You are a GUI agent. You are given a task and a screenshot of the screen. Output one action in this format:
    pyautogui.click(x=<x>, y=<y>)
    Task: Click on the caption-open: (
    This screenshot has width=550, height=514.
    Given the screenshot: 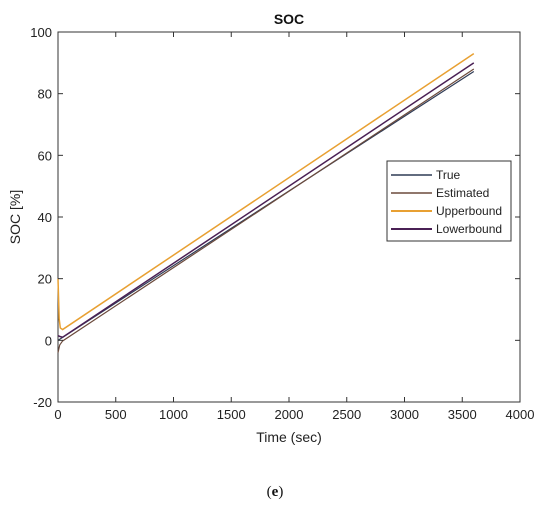 What is the action you would take?
    pyautogui.click(x=269, y=492)
    